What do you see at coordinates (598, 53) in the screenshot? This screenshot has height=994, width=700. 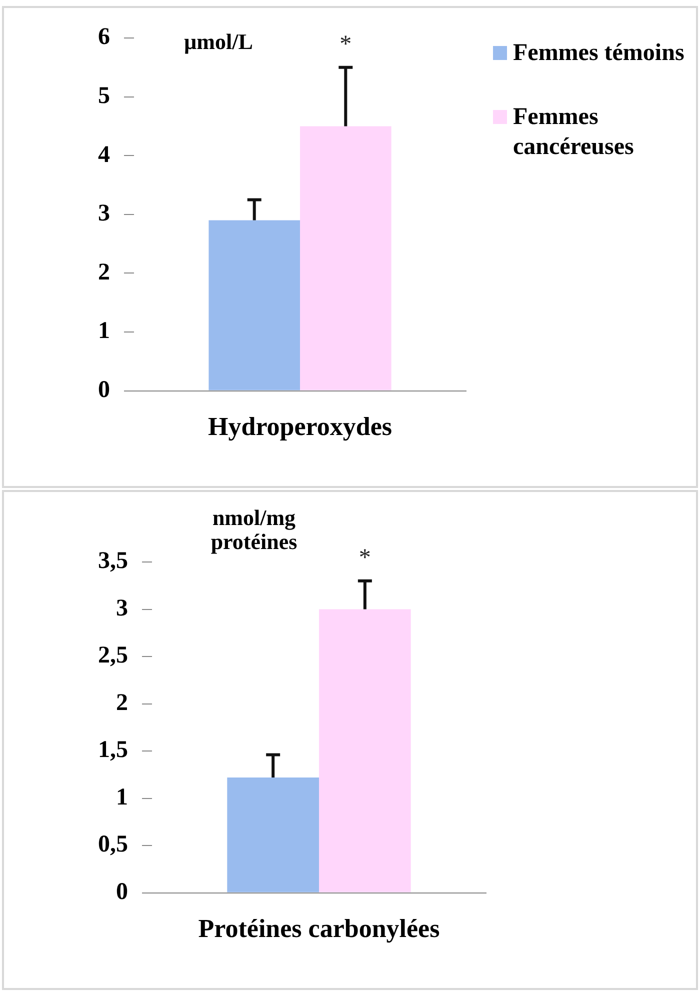 I see `legend-label: Femmes témoins` at bounding box center [598, 53].